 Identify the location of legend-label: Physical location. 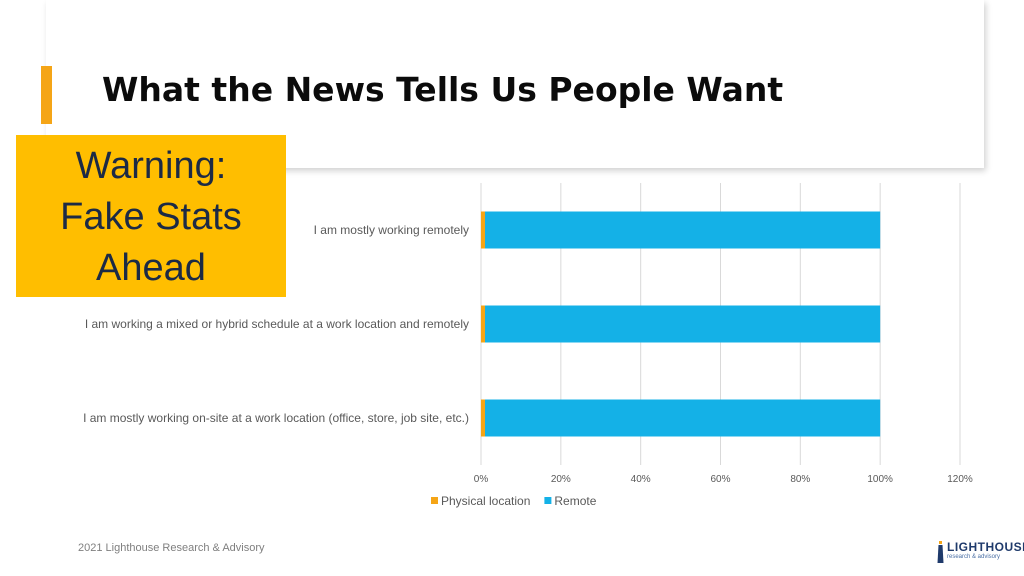
(485, 501).